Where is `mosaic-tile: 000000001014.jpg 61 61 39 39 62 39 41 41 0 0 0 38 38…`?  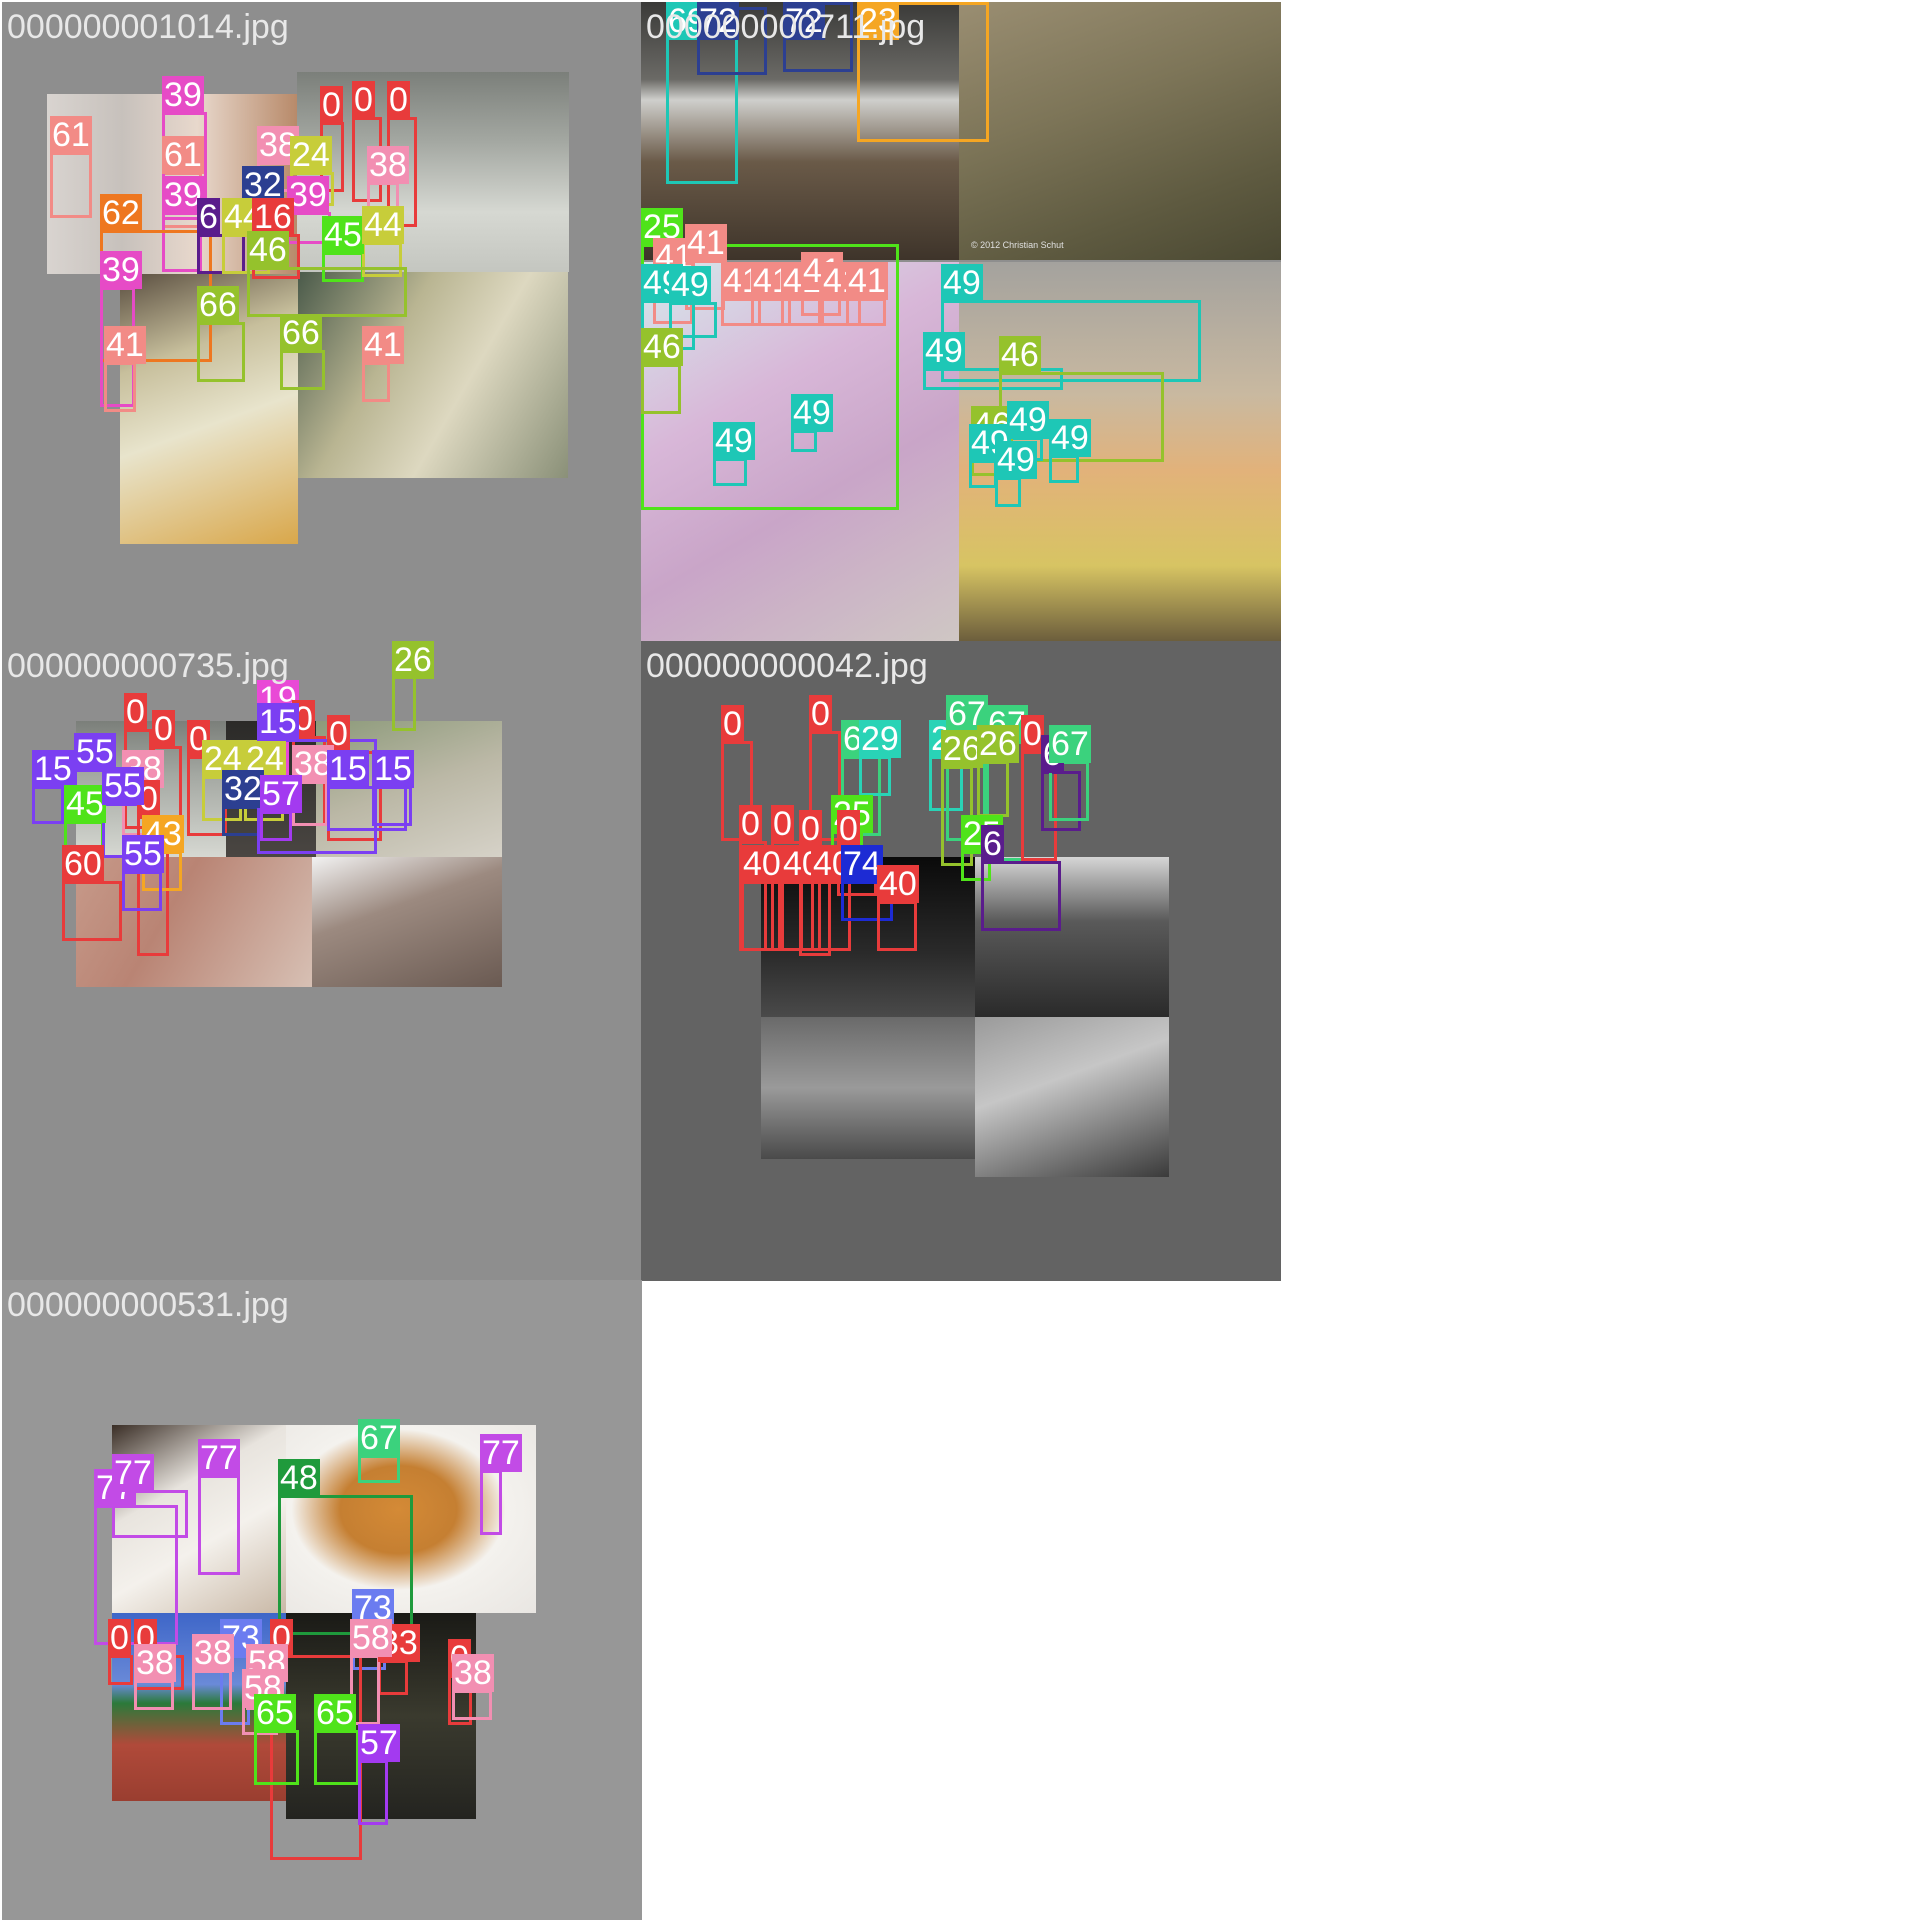
mosaic-tile: 000000001014.jpg 61 61 39 39 62 39 41 41 0 0 0 38 38… is located at coordinates (322, 322).